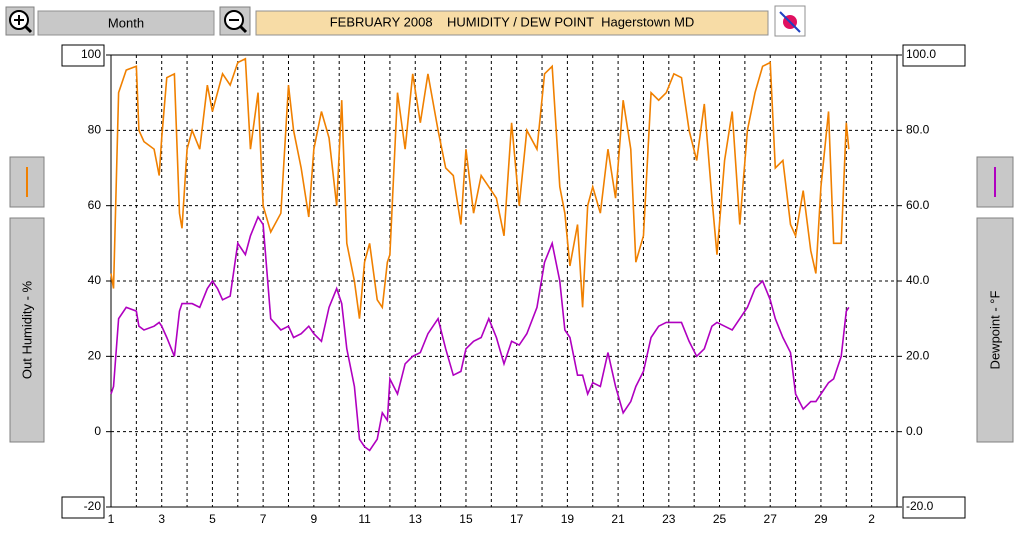 This screenshot has height=533, width=1019. Describe the element at coordinates (364, 519) in the screenshot. I see `x-tick-label: 11` at that location.